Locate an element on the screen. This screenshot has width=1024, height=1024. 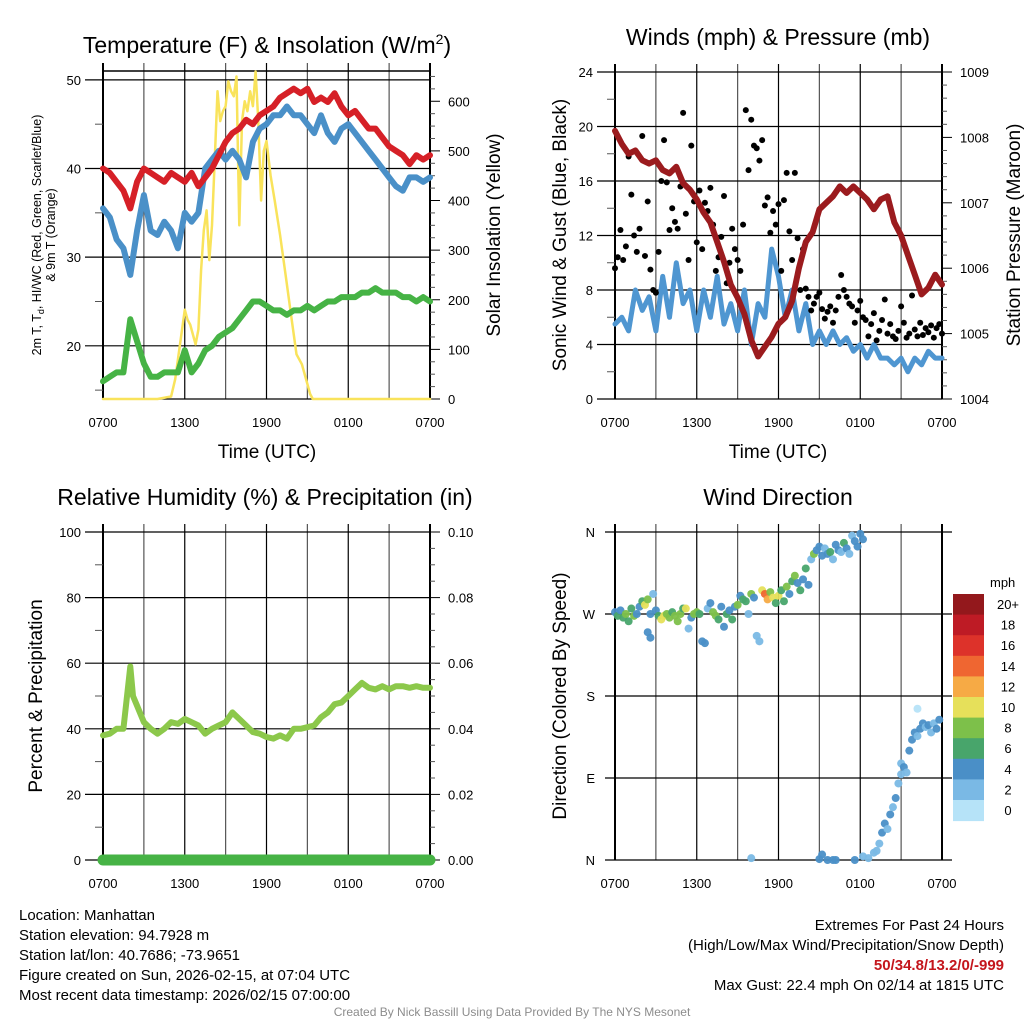
title-superscript: 2 is located at coordinates (440, 39).